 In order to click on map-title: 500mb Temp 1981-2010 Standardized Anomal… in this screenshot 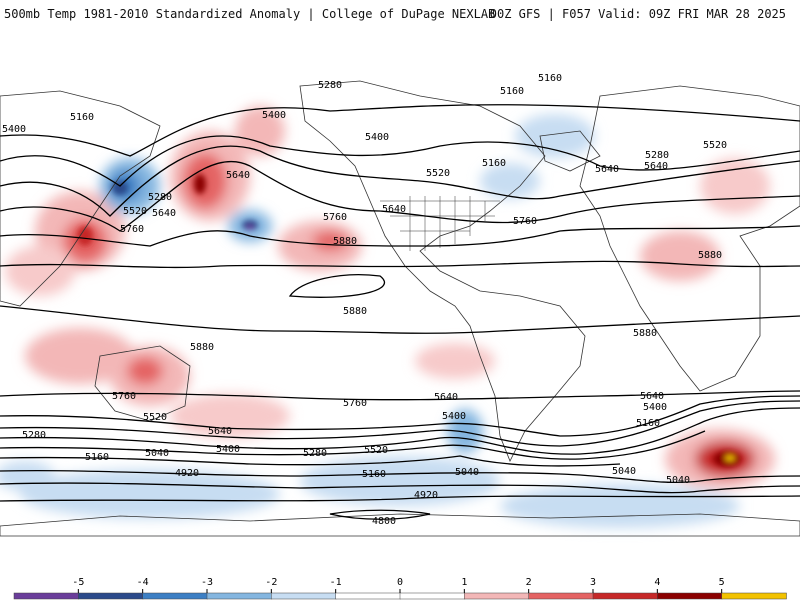, I will do `click(250, 14)`.